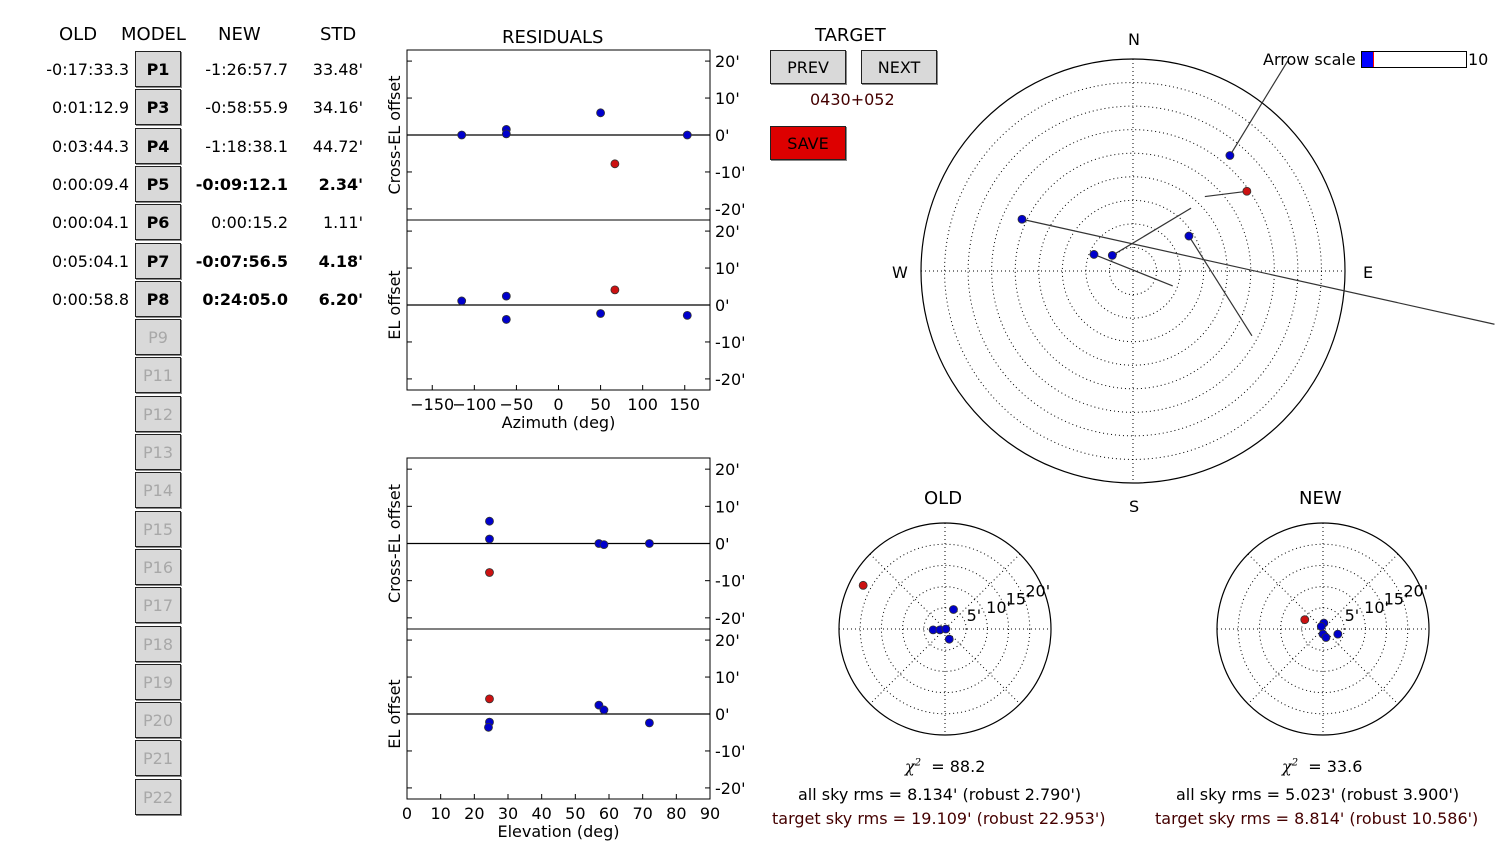 Image resolution: width=1512 pixels, height=851 pixels. Describe the element at coordinates (90, 108) in the screenshot. I see `old-value: 0:01:12.9` at that location.